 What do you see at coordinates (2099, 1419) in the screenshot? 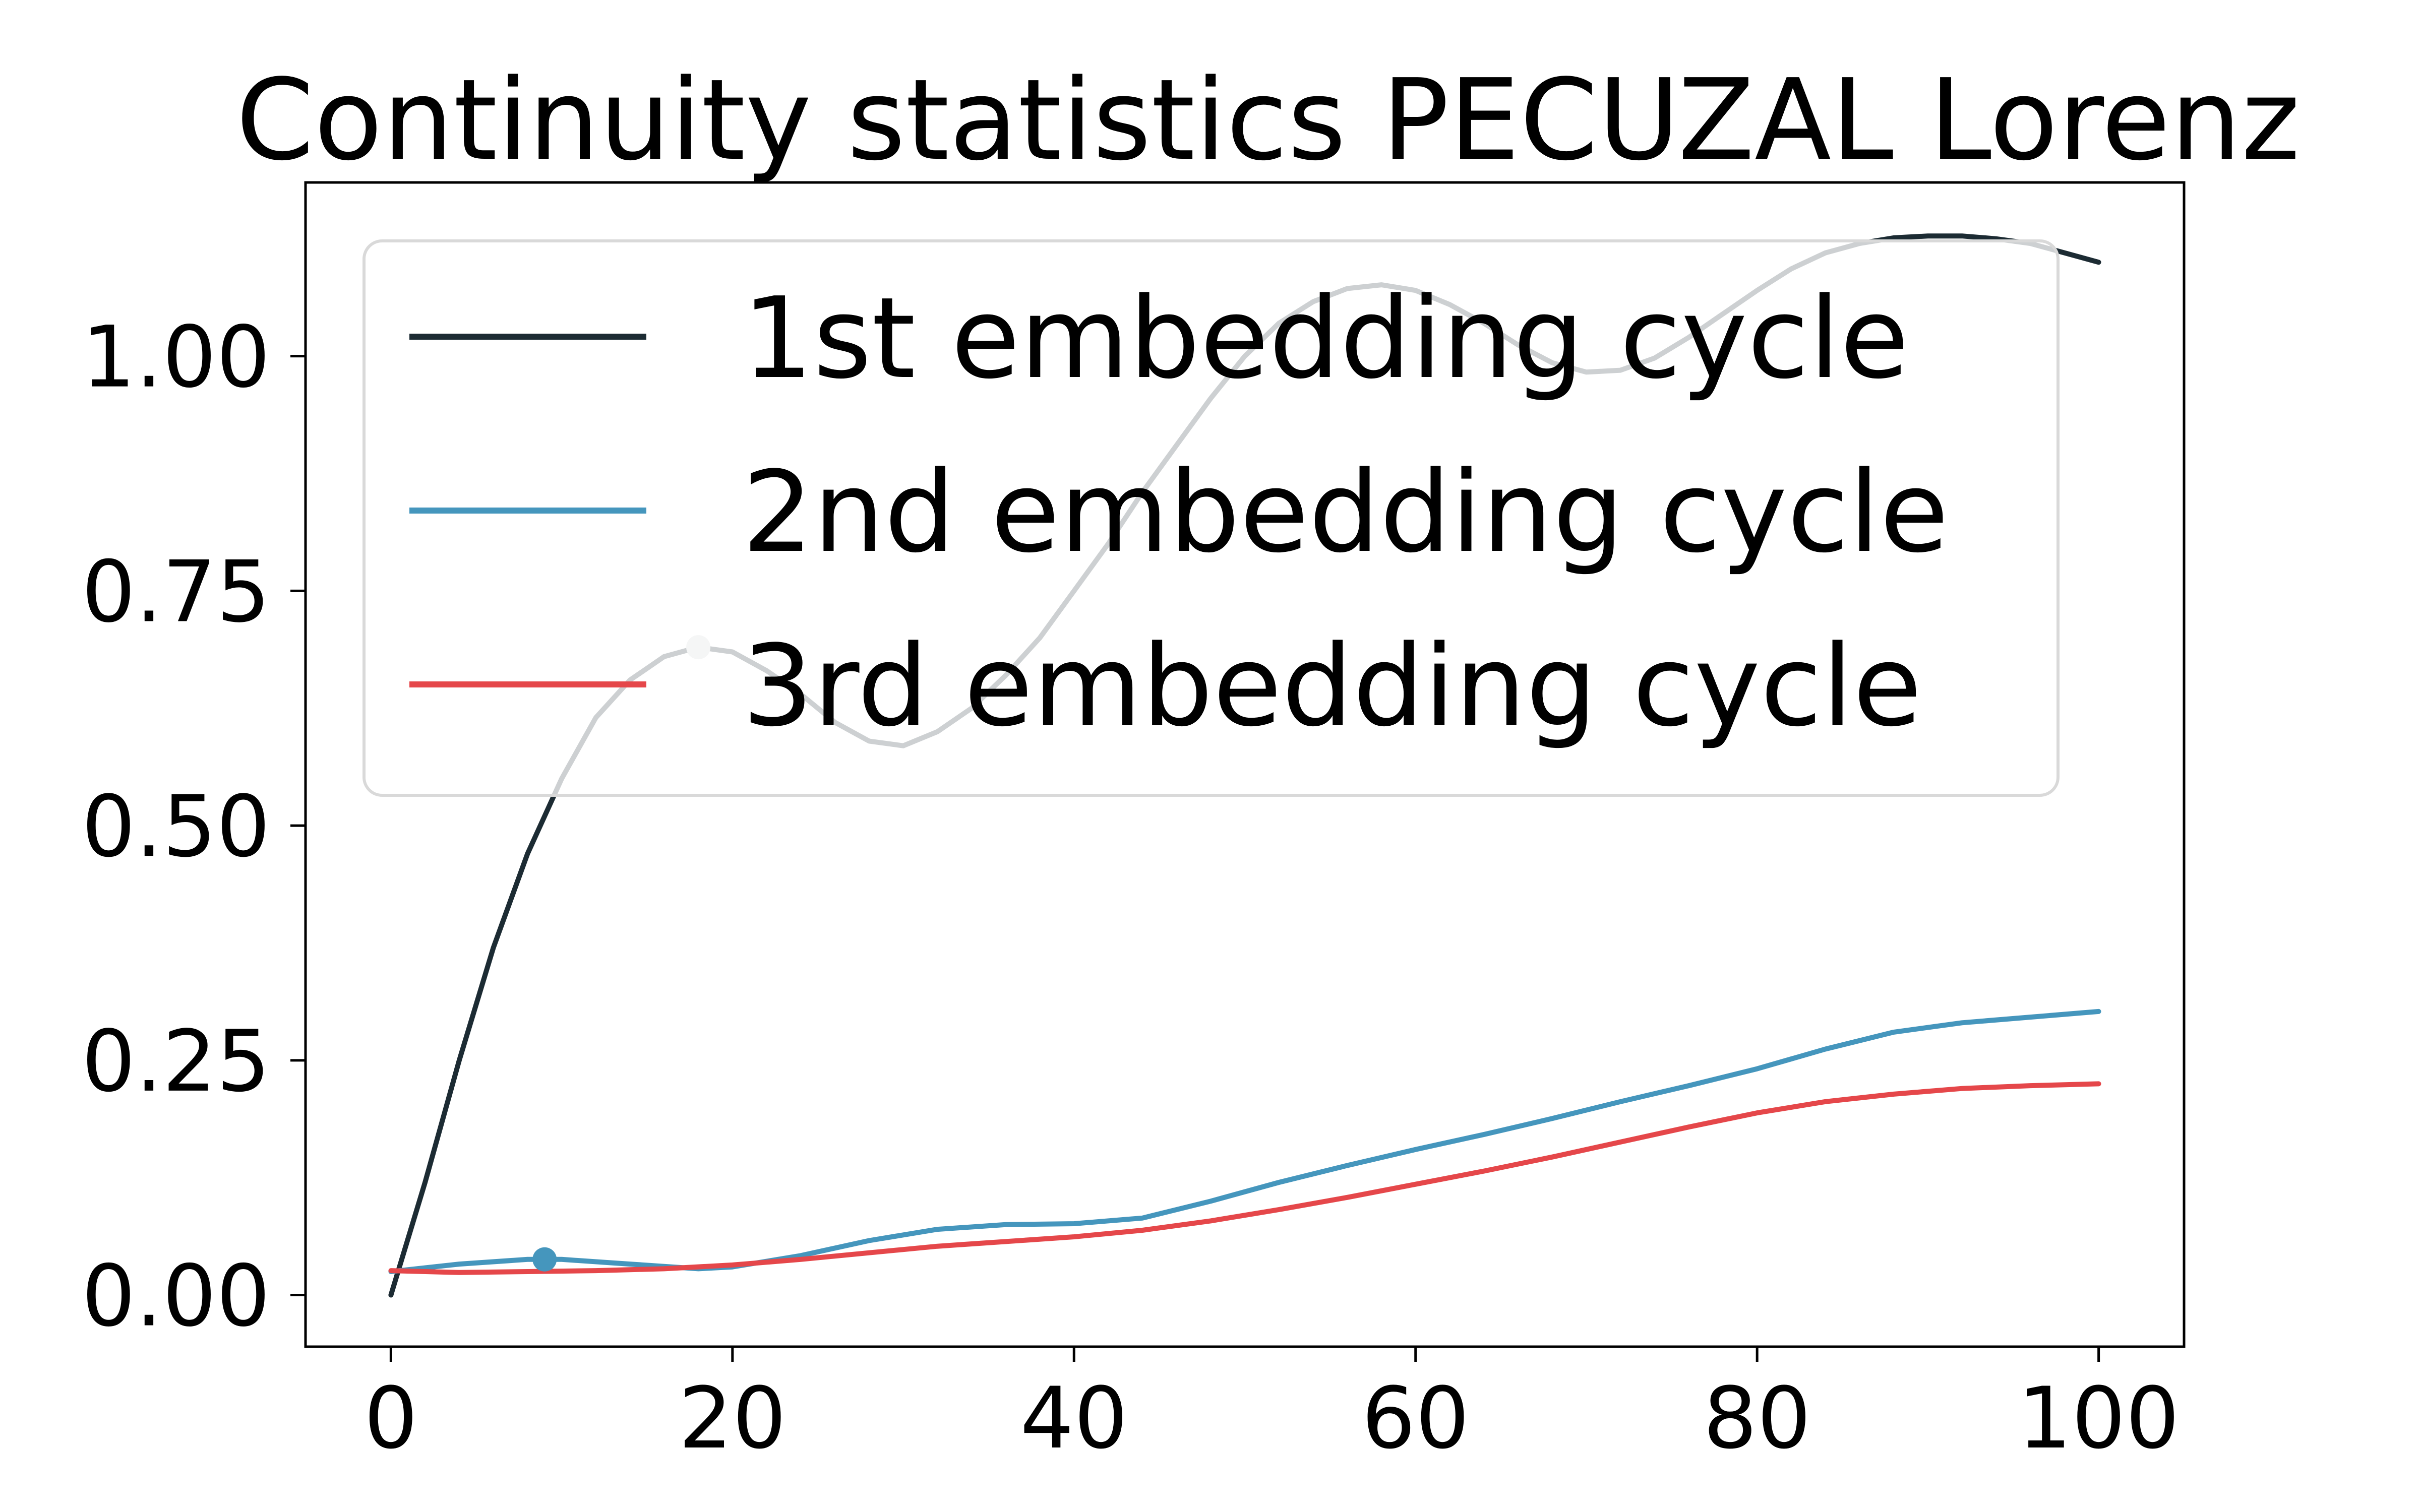
I see `x-tick-label: 100` at bounding box center [2099, 1419].